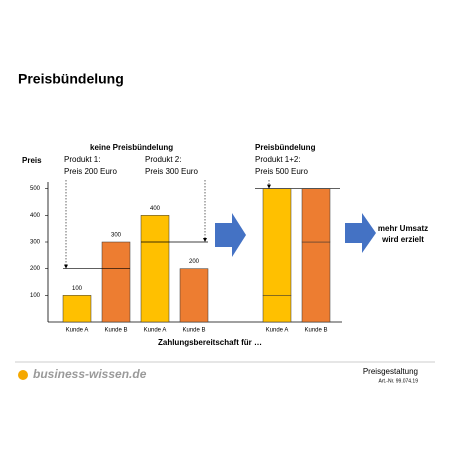  Describe the element at coordinates (23, 375) in the screenshot. I see `brand-dot` at that location.